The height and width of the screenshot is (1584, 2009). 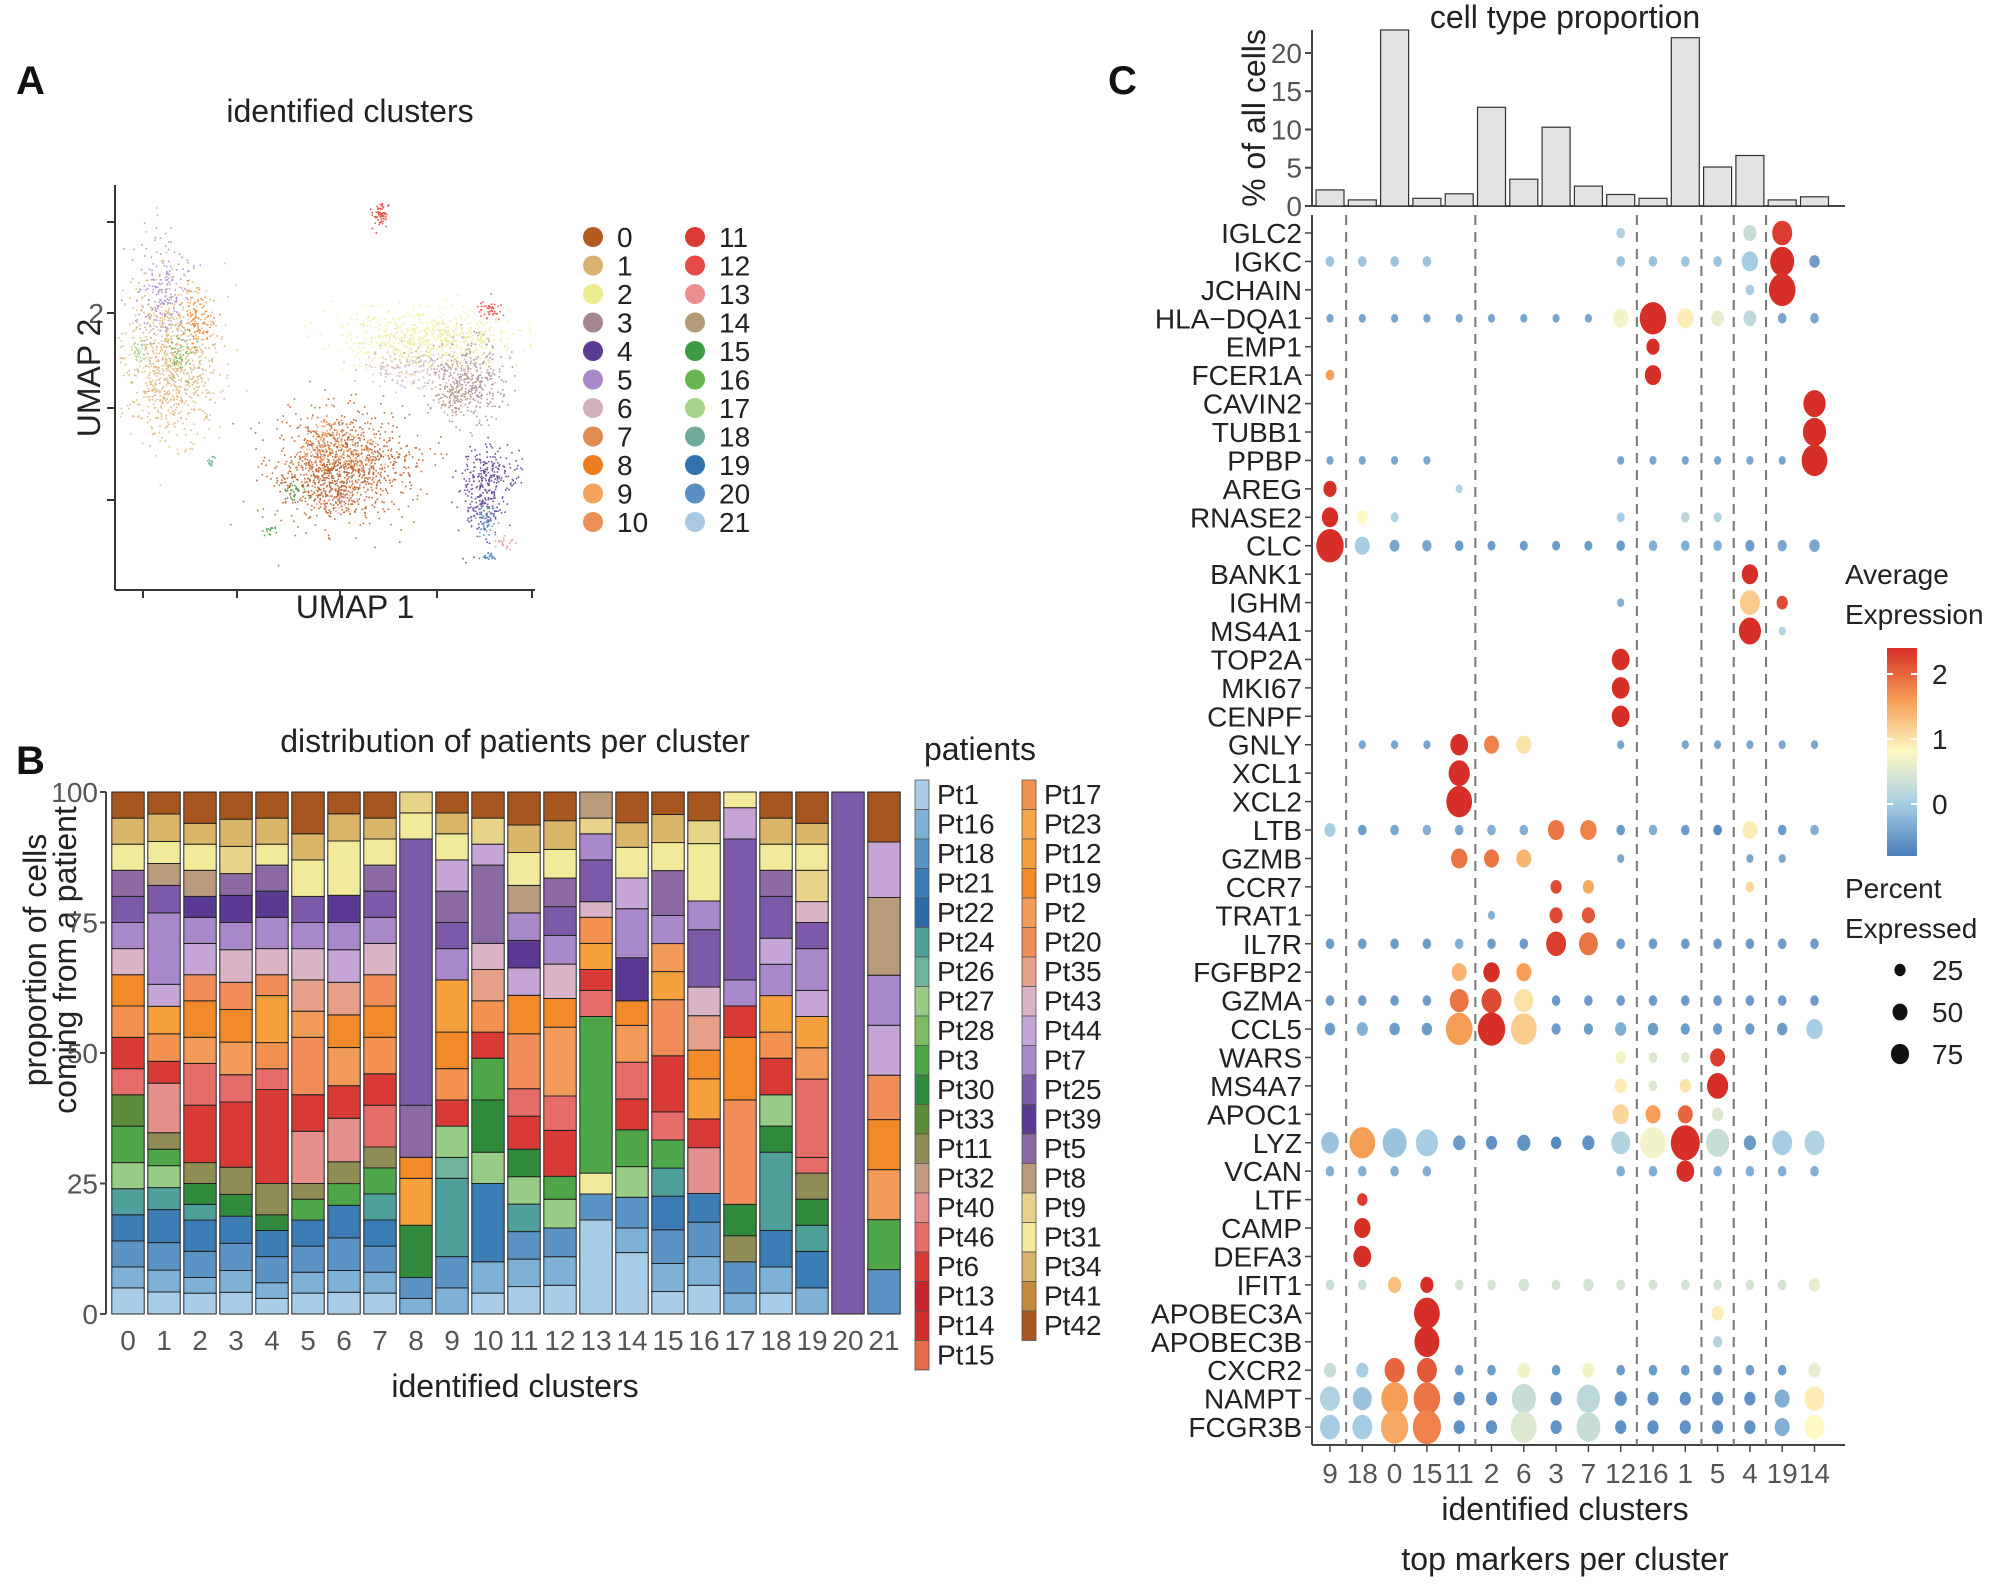 I want to click on patient-label: Pt34, so click(x=1073, y=1266).